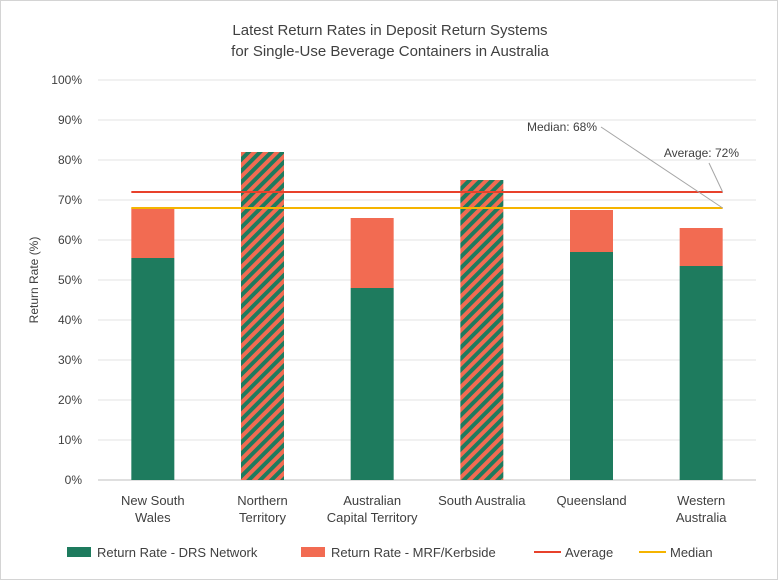 The image size is (778, 580). What do you see at coordinates (70, 200) in the screenshot?
I see `y-tick-label: 70%` at bounding box center [70, 200].